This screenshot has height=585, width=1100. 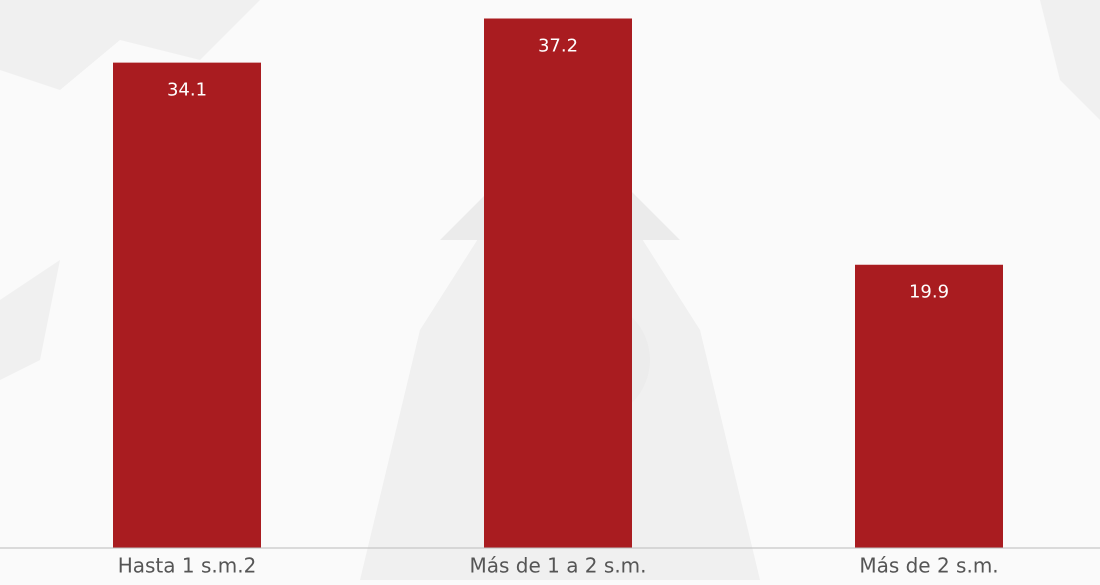 I want to click on x-tick-label: Más de 2 s.m., so click(x=928, y=566).